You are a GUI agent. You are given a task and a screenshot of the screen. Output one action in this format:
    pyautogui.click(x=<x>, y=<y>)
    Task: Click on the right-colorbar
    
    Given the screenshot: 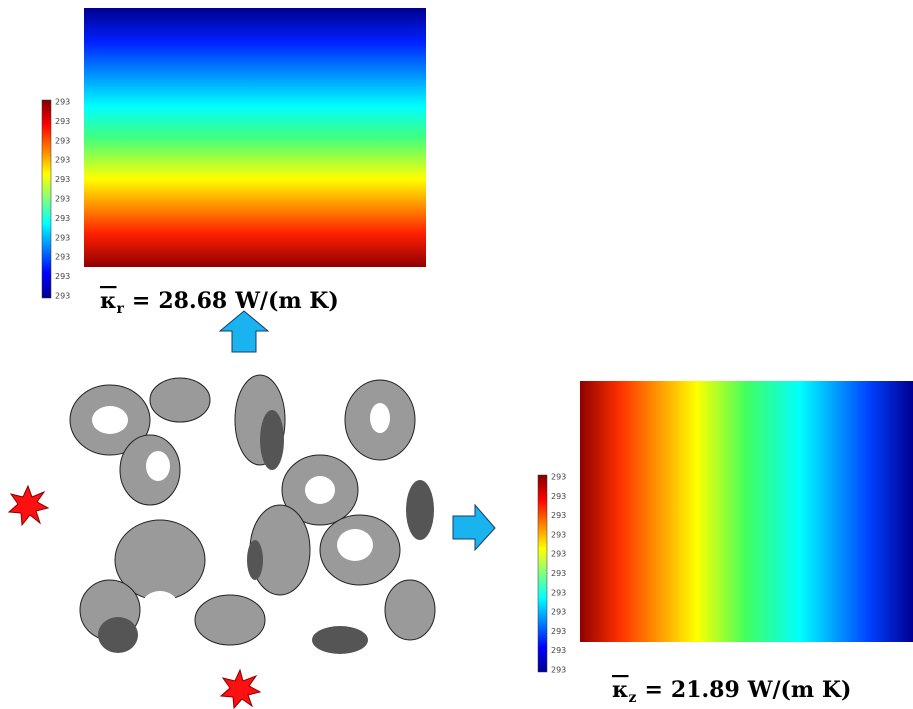 What is the action you would take?
    pyautogui.click(x=542, y=573)
    